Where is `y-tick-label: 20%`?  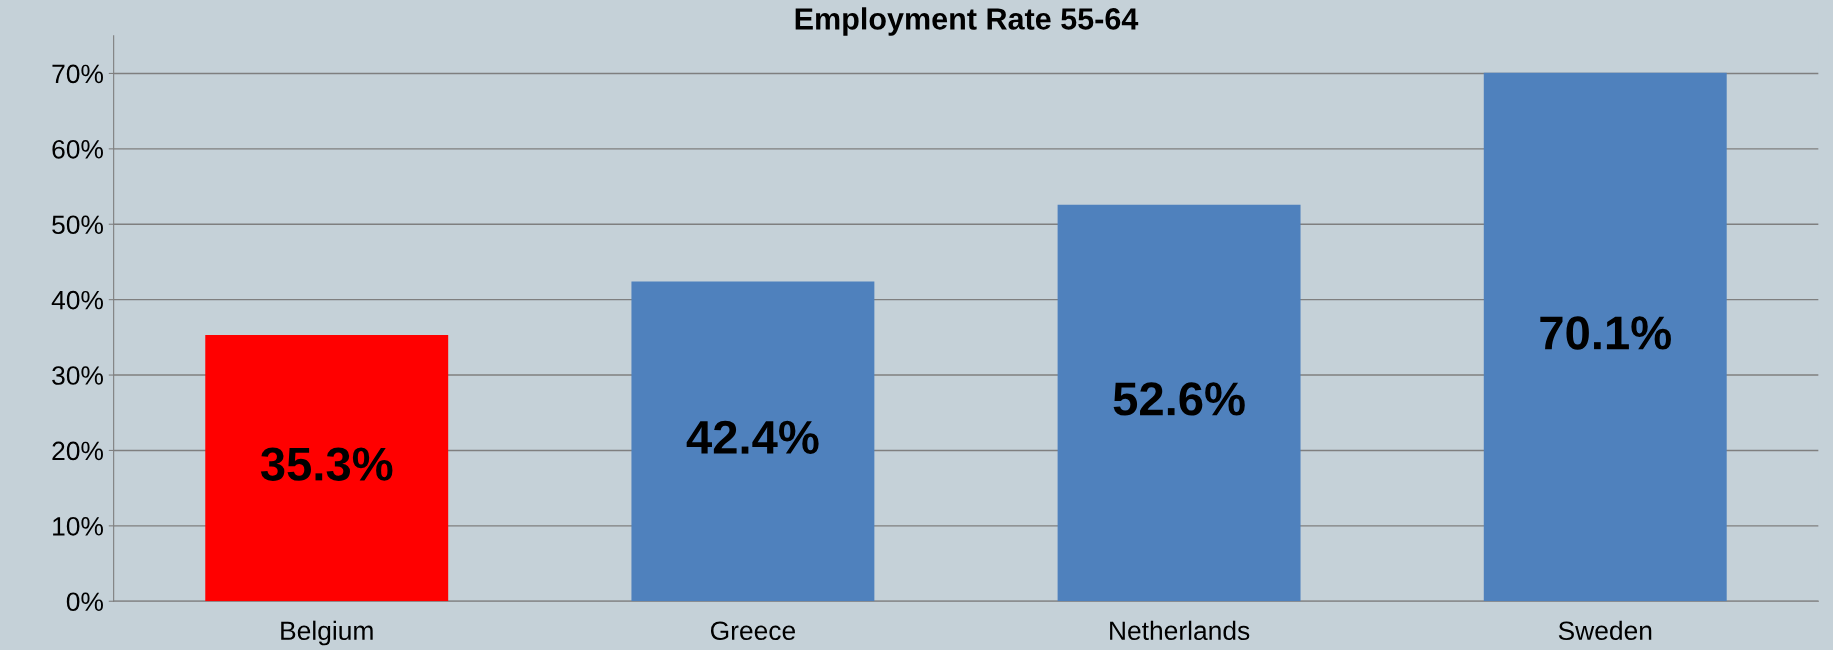 y-tick-label: 20% is located at coordinates (77, 451).